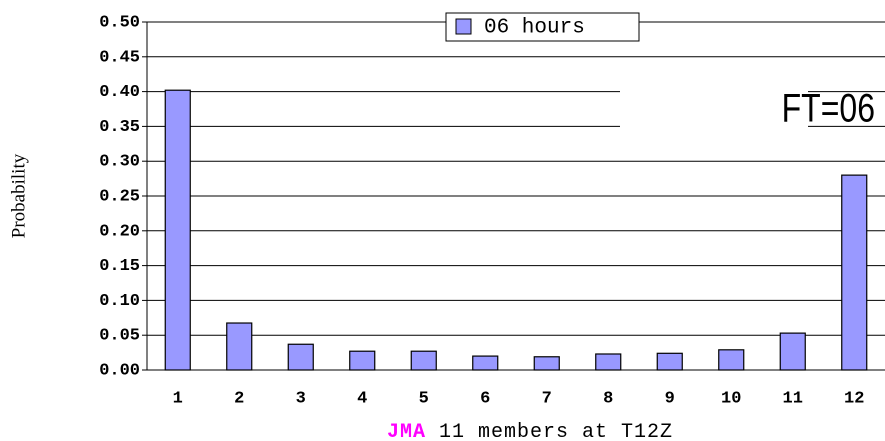 Image resolution: width=885 pixels, height=441 pixels. I want to click on x-tick-label: 5, so click(424, 398).